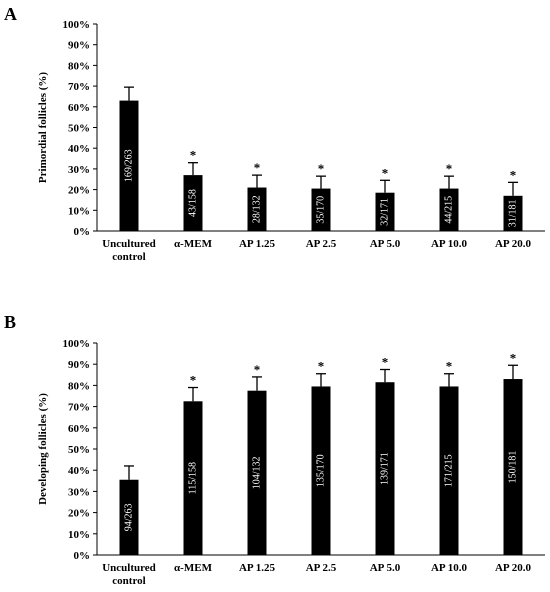  I want to click on y-axis-title: Primordial follicles (%), so click(43, 128).